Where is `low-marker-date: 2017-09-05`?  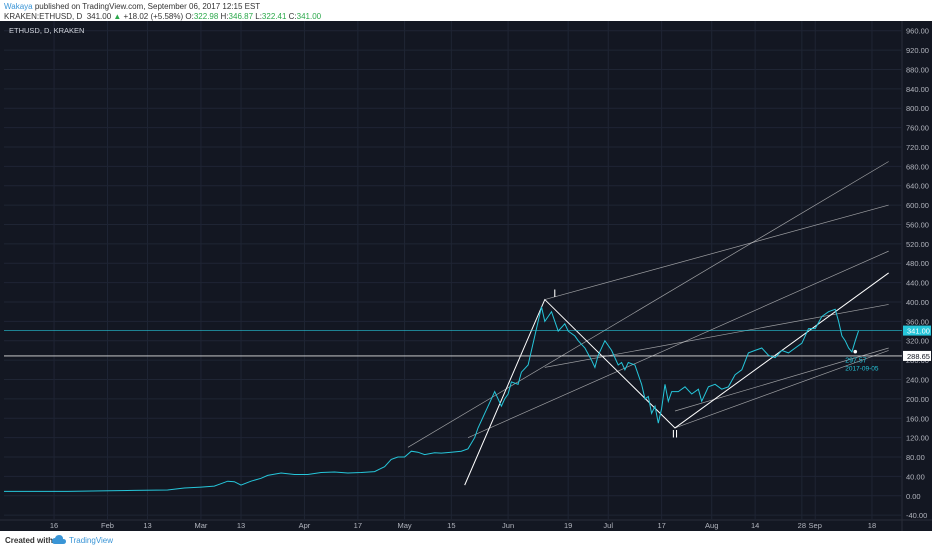 low-marker-date: 2017-09-05 is located at coordinates (862, 369).